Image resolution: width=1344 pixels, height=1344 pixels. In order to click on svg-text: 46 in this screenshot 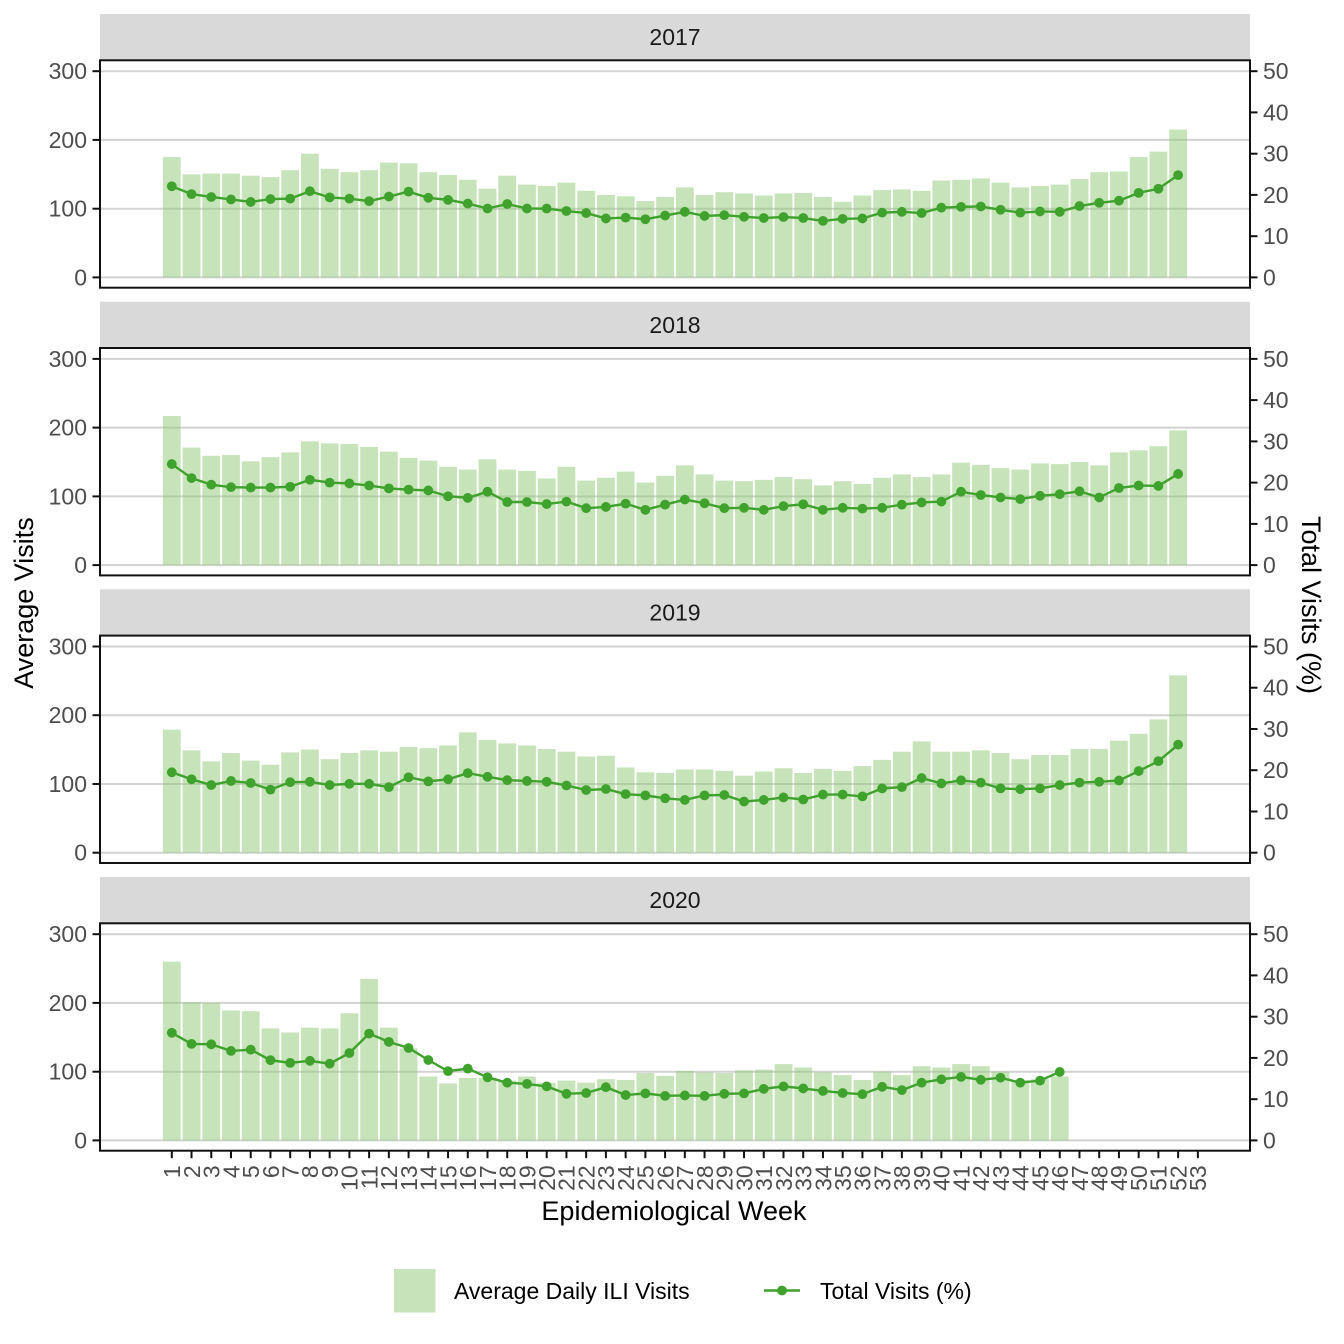, I will do `click(1060, 1178)`.